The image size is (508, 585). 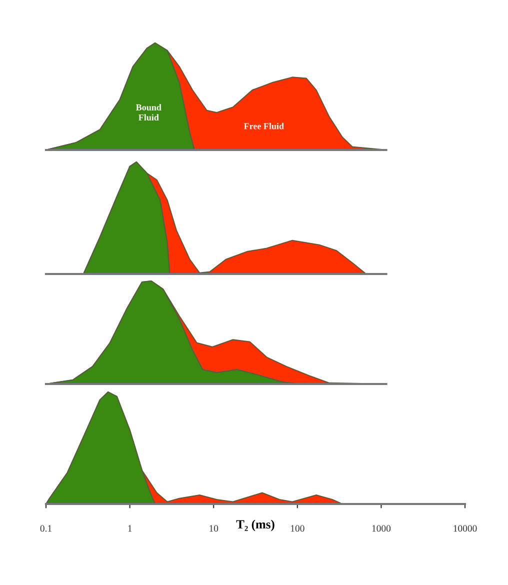 What do you see at coordinates (214, 528) in the screenshot?
I see `x-tick-label: 10` at bounding box center [214, 528].